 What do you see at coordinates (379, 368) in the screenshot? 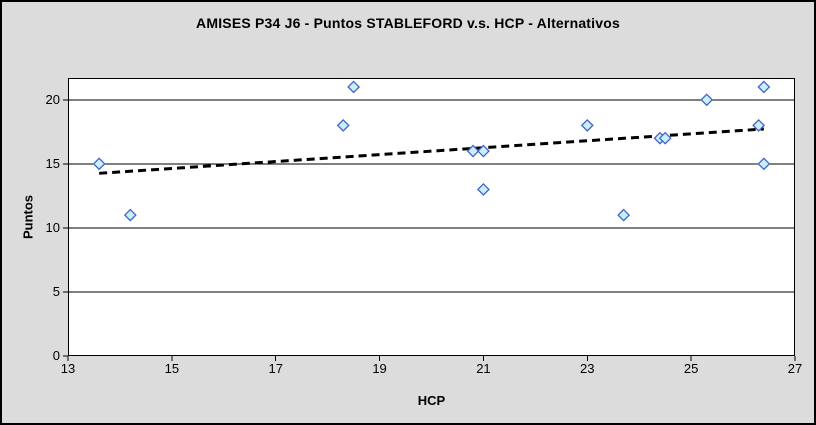
I see `x-tick-label: 19` at bounding box center [379, 368].